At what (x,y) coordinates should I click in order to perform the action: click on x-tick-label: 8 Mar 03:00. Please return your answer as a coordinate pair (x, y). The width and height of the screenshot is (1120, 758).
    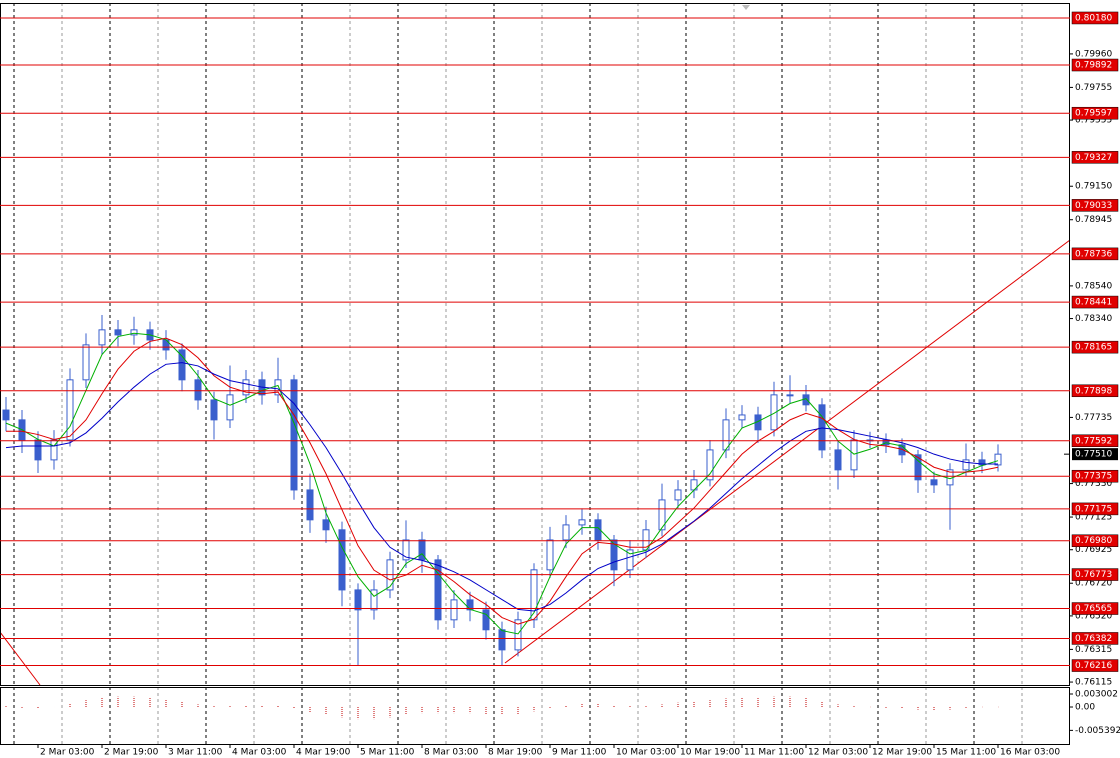
    Looking at the image, I should click on (451, 753).